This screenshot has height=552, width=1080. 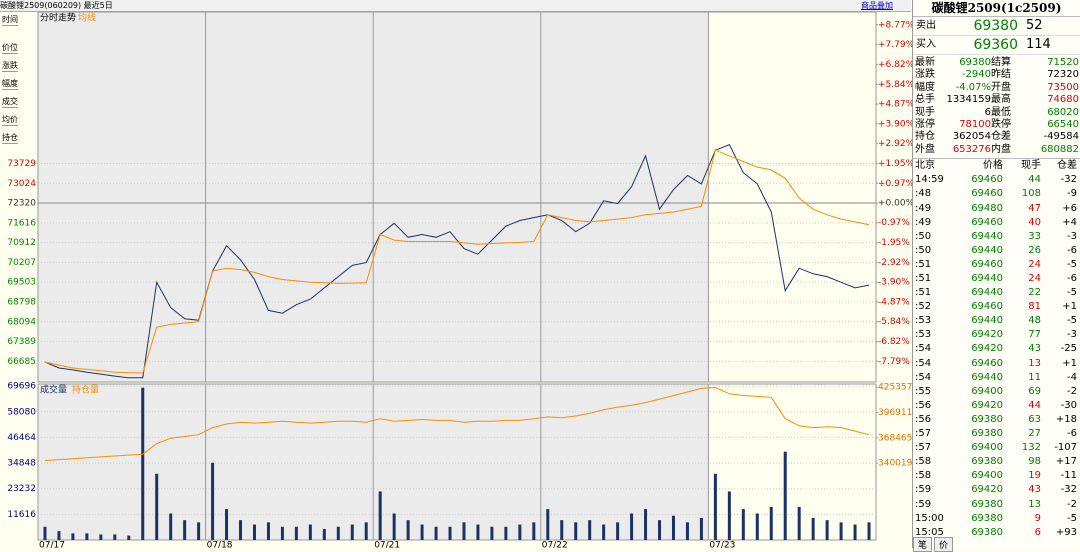 I want to click on trade-diff: -2, so click(x=1072, y=391).